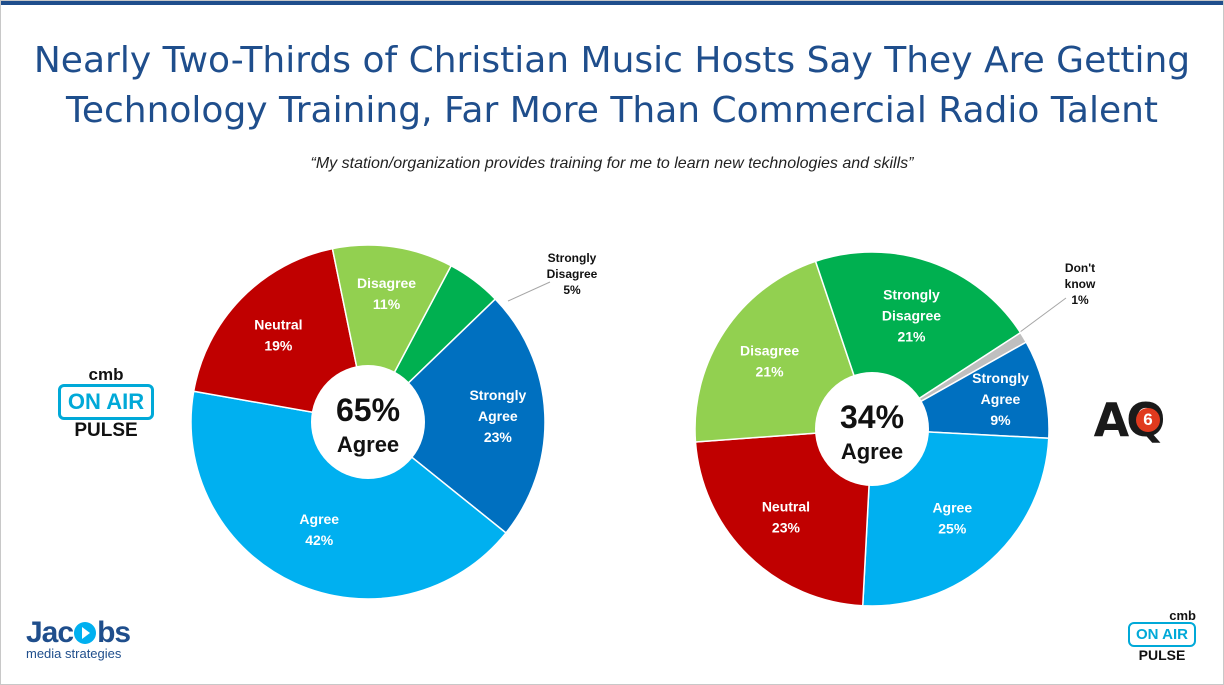  I want to click on aq-6-badge: 6, so click(1148, 420).